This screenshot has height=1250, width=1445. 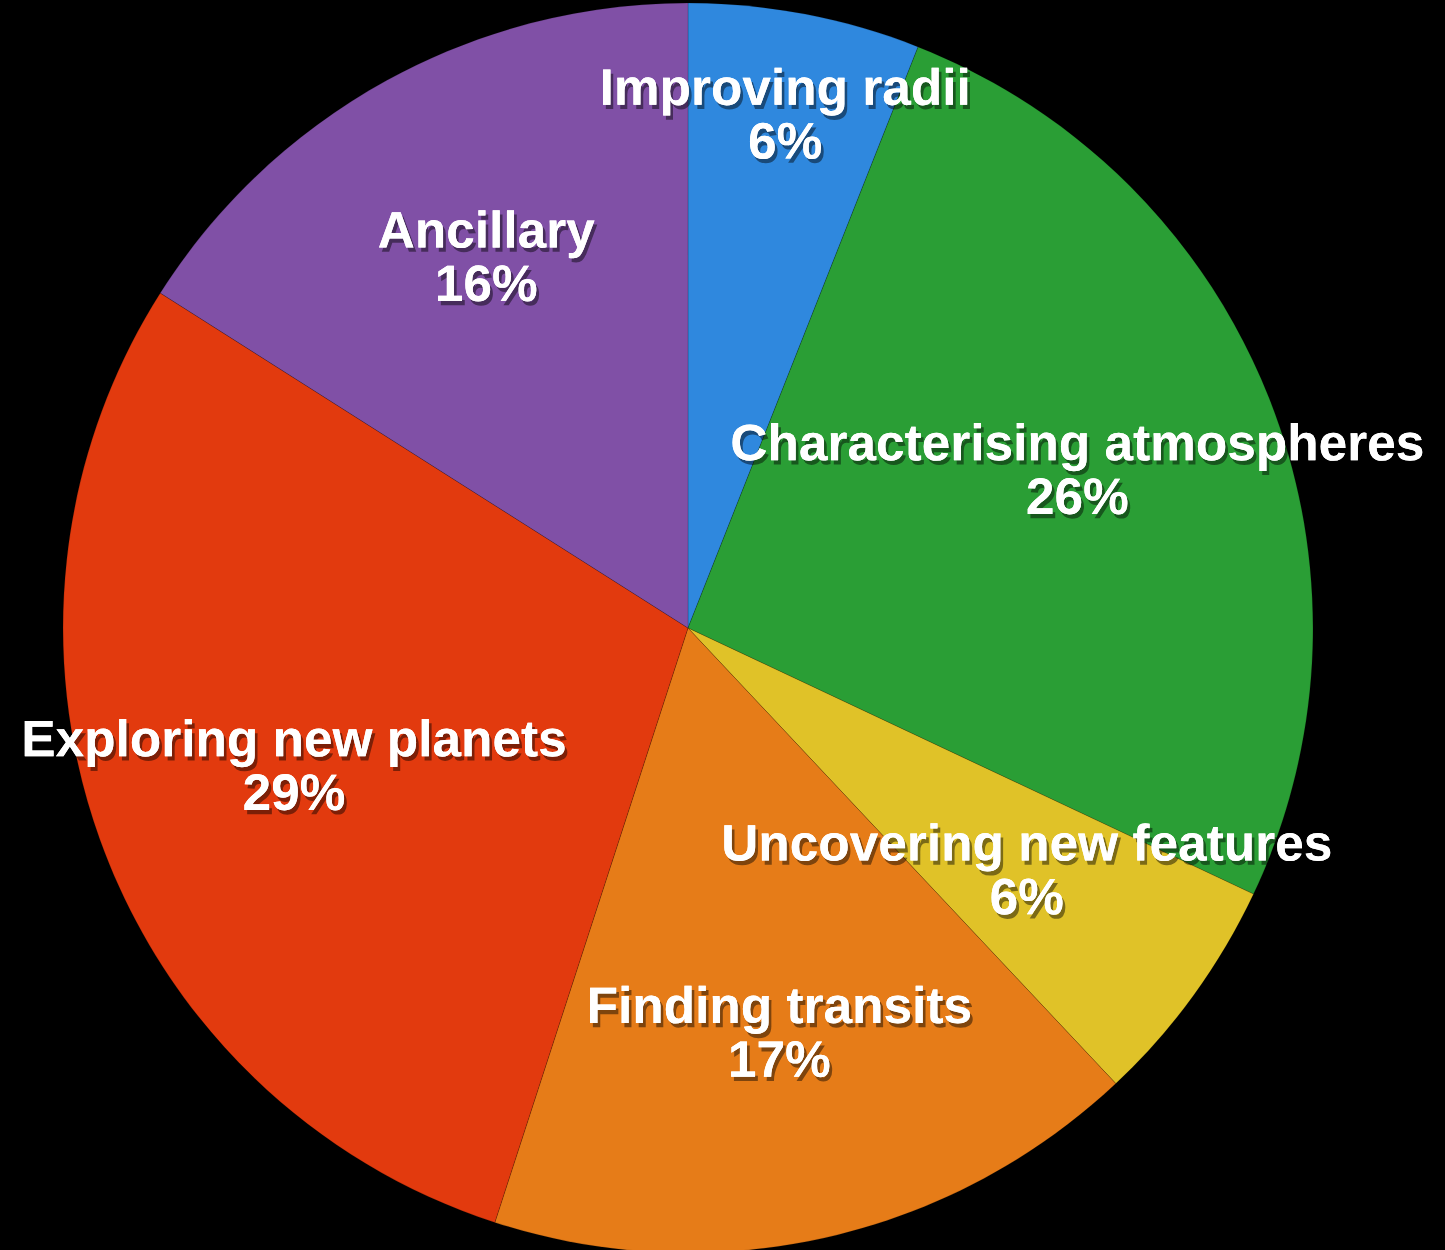 What do you see at coordinates (781, 1012) in the screenshot?
I see `slice-label: Finding transits` at bounding box center [781, 1012].